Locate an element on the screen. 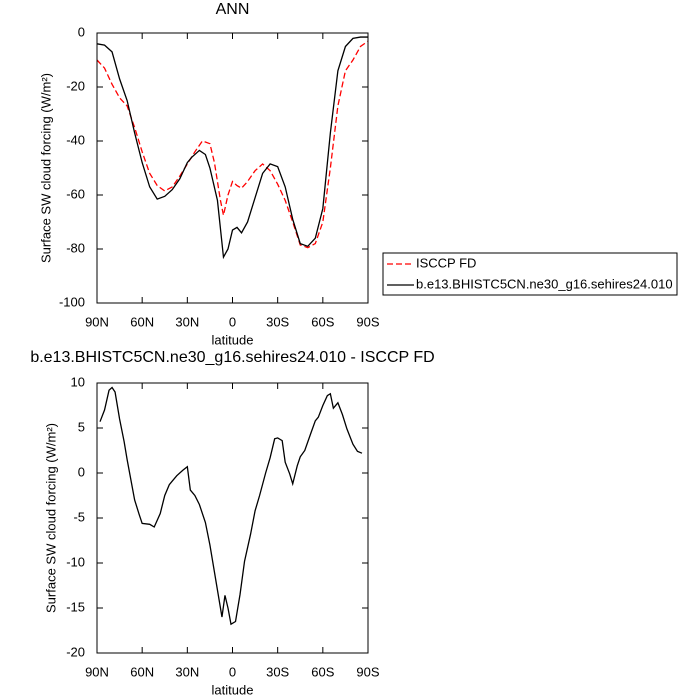 Image resolution: width=700 pixels, height=700 pixels. legend-box is located at coordinates (530, 274).